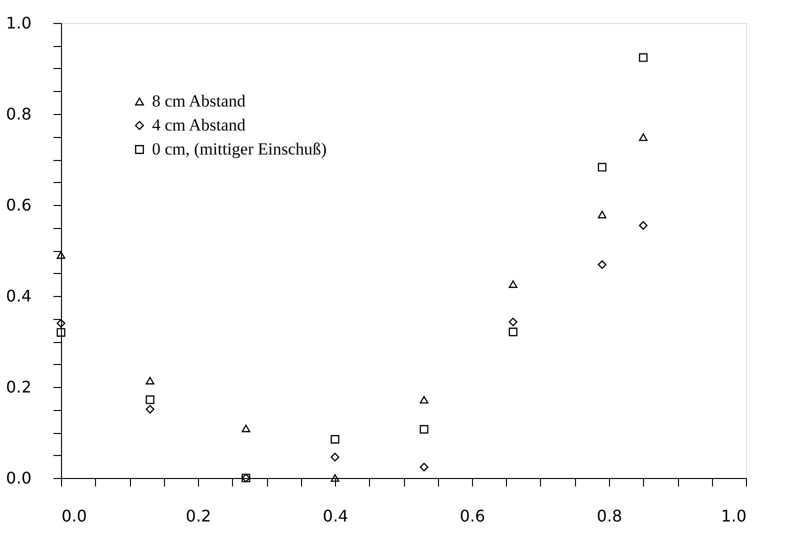 The image size is (803, 533). I want to click on y-tick-label: 0.0, so click(19, 478).